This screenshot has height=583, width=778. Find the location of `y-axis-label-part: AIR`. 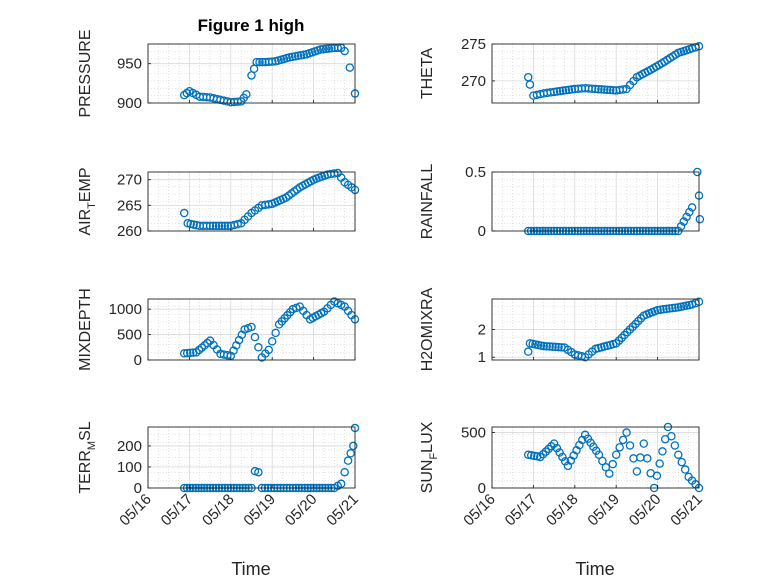

y-axis-label-part: AIR is located at coordinates (85, 222).